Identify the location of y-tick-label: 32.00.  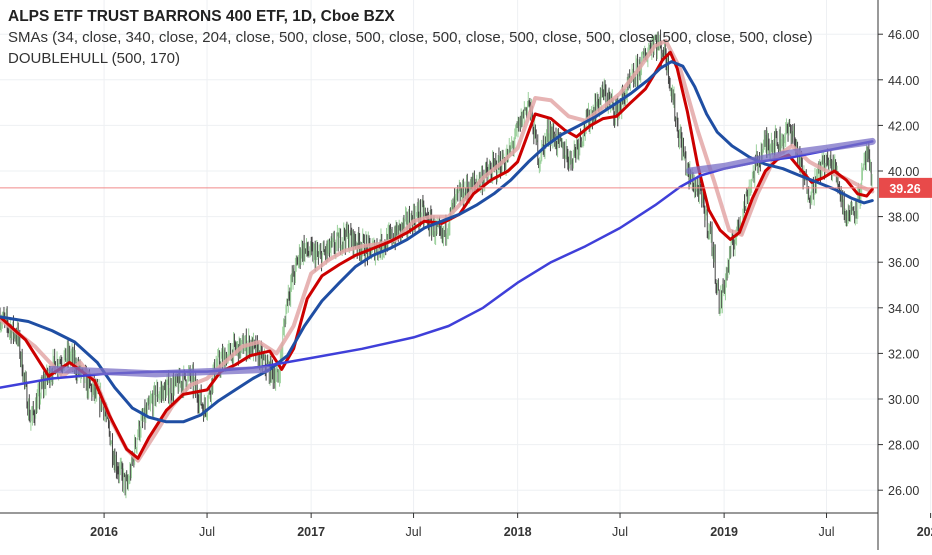
(903, 354).